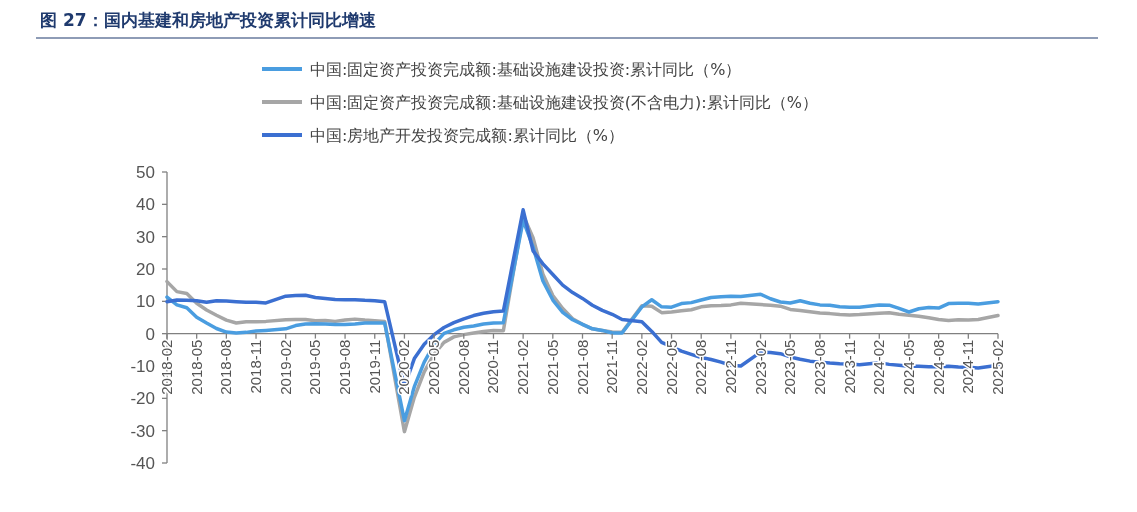 This screenshot has height=512, width=1137. Describe the element at coordinates (968, 366) in the screenshot. I see `x-tick-label: 2024-11` at that location.